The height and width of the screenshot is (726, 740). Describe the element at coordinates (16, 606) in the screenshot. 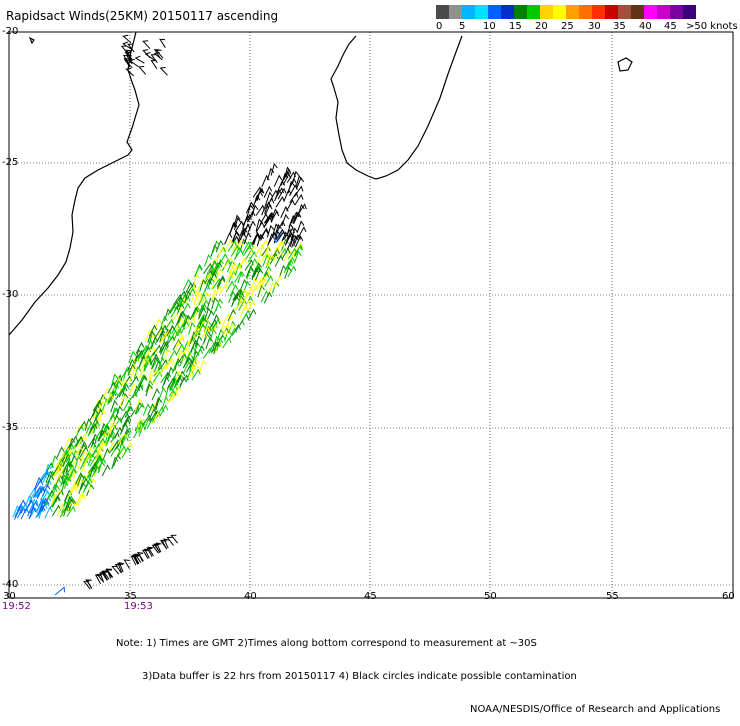

I see `time-label-first: 19:52` at that location.